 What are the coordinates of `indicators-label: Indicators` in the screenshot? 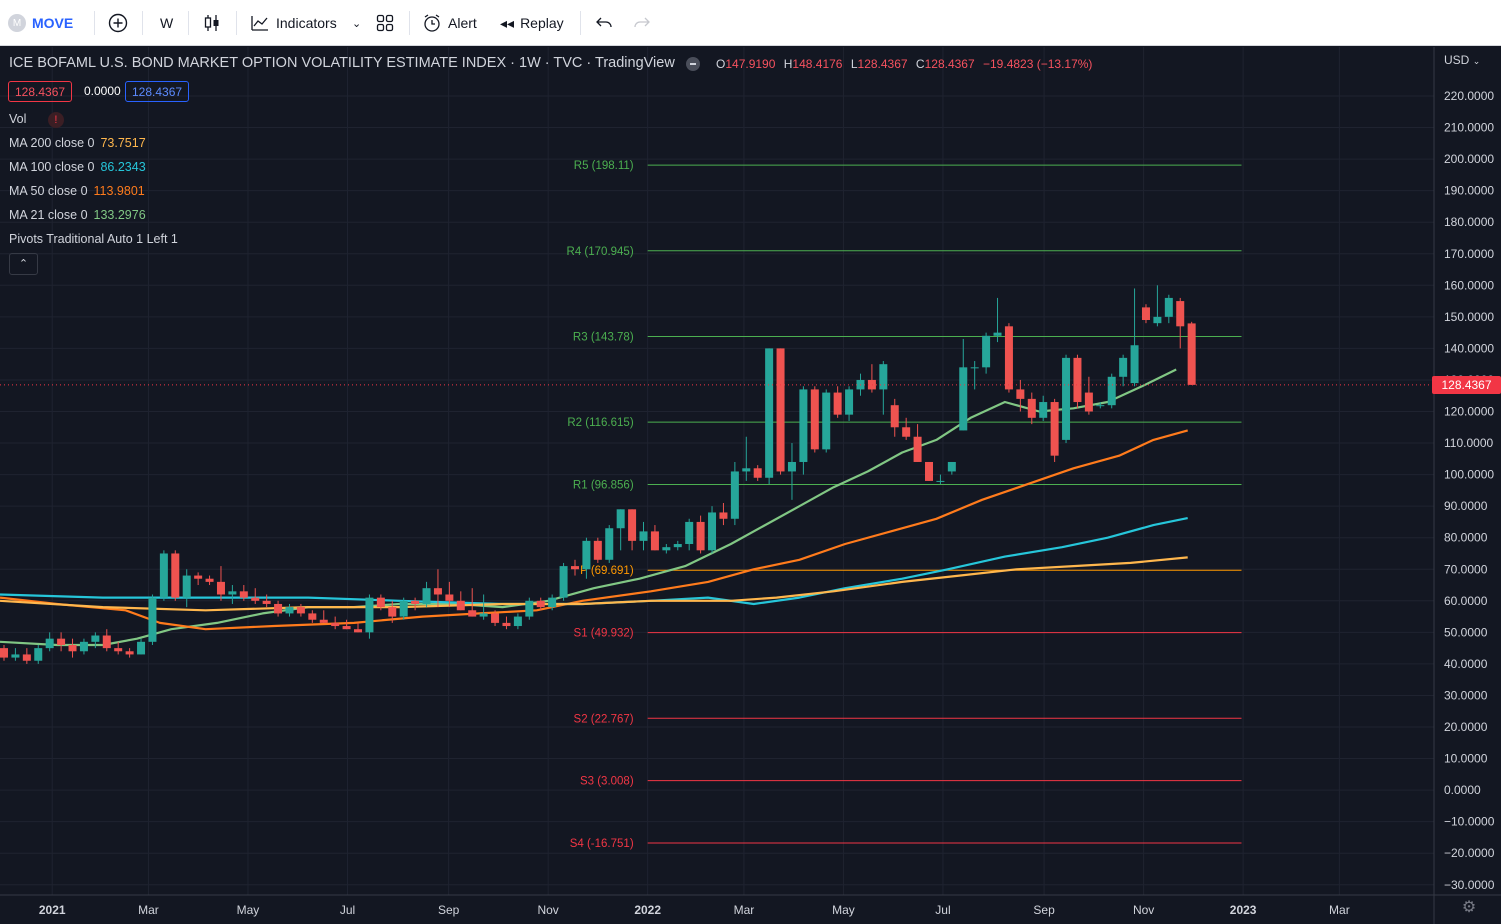 It's located at (306, 23).